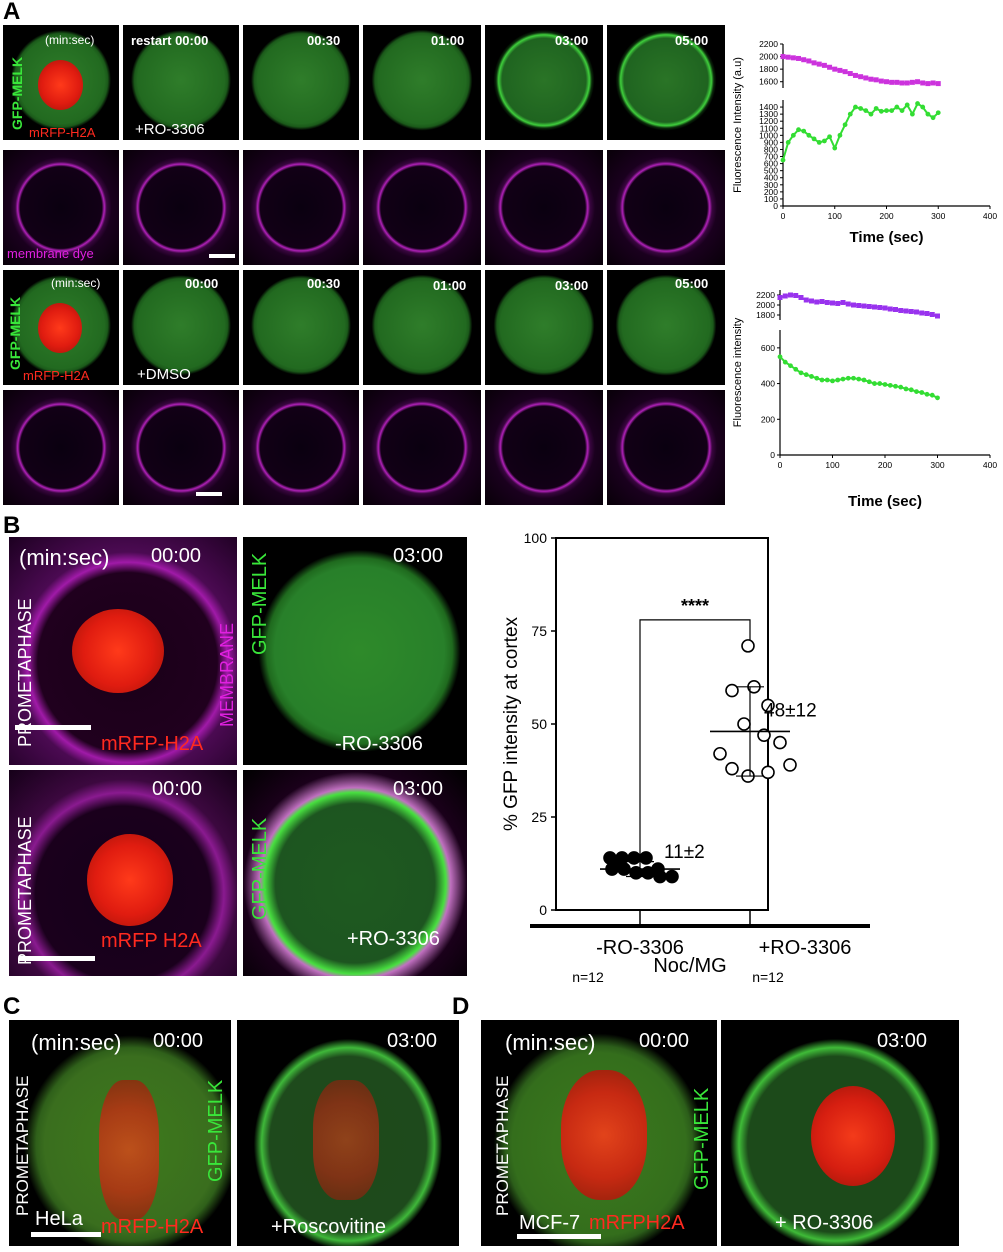 This screenshot has width=1003, height=1252. What do you see at coordinates (17, 93) in the screenshot?
I see `a-row1-green-label: GFP-MELK` at bounding box center [17, 93].